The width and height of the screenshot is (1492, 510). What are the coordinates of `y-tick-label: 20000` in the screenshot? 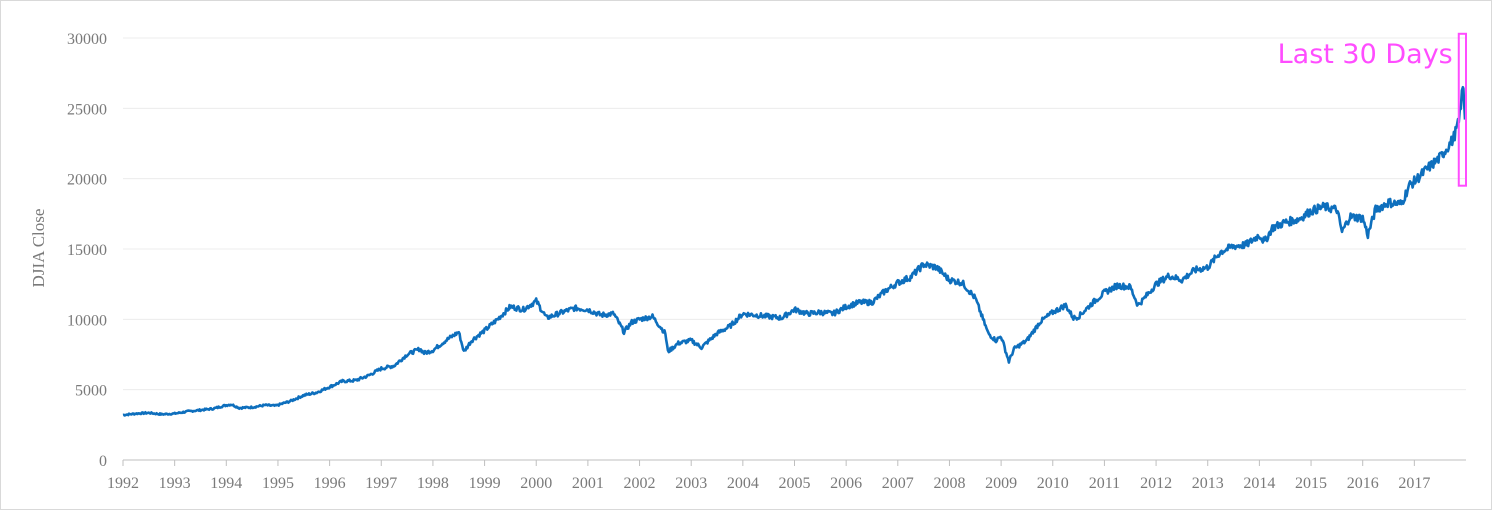 It's located at (87, 180).